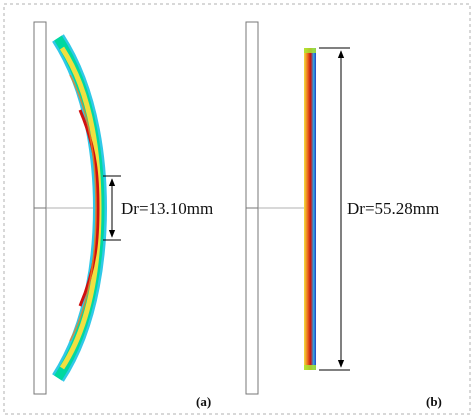 The image size is (474, 418). What do you see at coordinates (310, 50) in the screenshot?
I see `panel-b-beam-top-cap` at bounding box center [310, 50].